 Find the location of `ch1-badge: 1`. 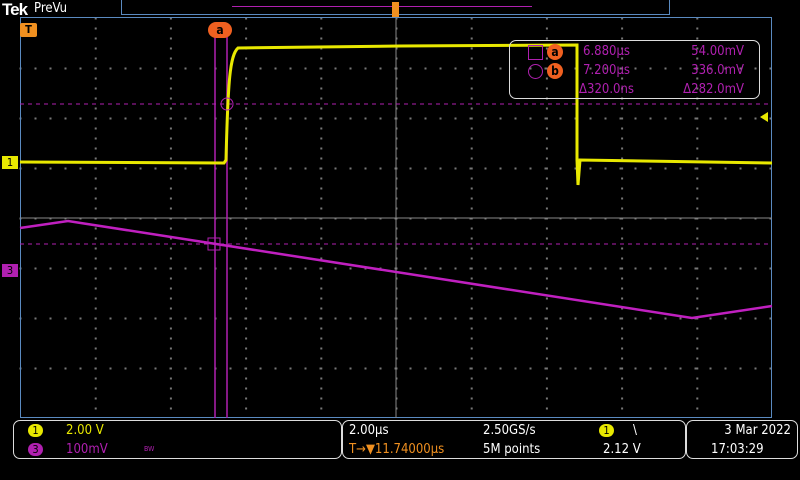

ch1-badge: 1 is located at coordinates (35, 430).